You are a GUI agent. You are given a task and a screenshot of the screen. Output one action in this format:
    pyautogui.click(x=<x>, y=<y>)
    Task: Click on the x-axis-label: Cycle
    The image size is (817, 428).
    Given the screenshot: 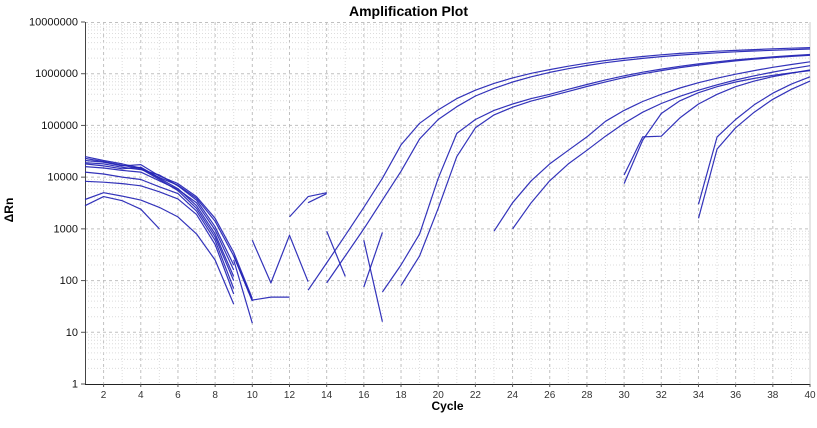 What is the action you would take?
    pyautogui.click(x=447, y=406)
    